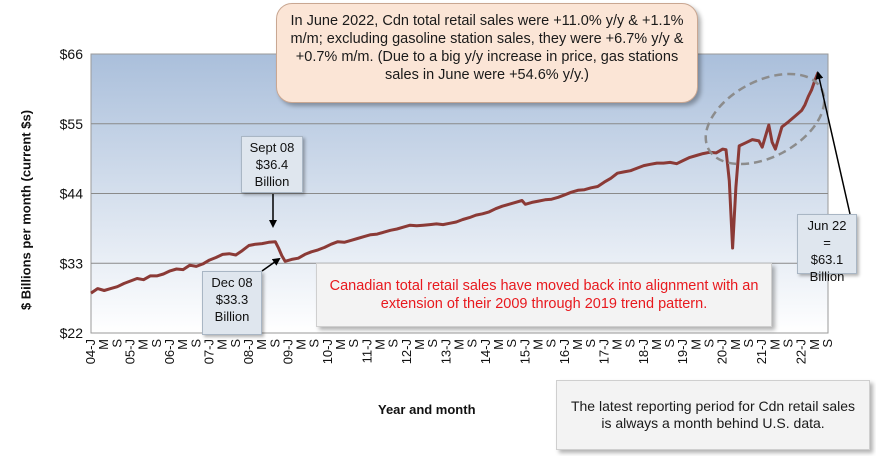 Image resolution: width=876 pixels, height=456 pixels. Describe the element at coordinates (722, 351) in the screenshot. I see `x-tick-label: 20-J` at that location.